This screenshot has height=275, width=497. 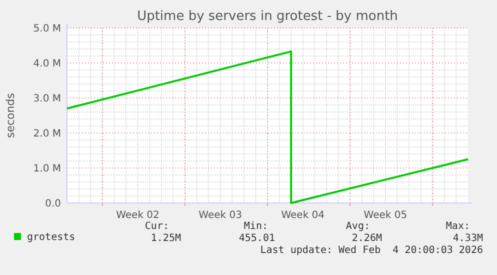 I want to click on x-tick-label: Week 02, so click(x=138, y=215).